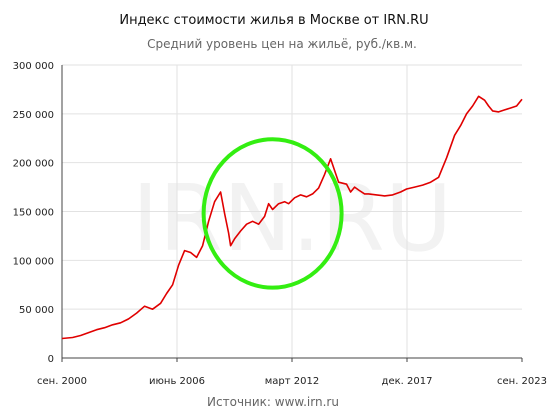  What do you see at coordinates (407, 381) in the screenshot?
I see `x-tick-label: дек. 2017` at bounding box center [407, 381].